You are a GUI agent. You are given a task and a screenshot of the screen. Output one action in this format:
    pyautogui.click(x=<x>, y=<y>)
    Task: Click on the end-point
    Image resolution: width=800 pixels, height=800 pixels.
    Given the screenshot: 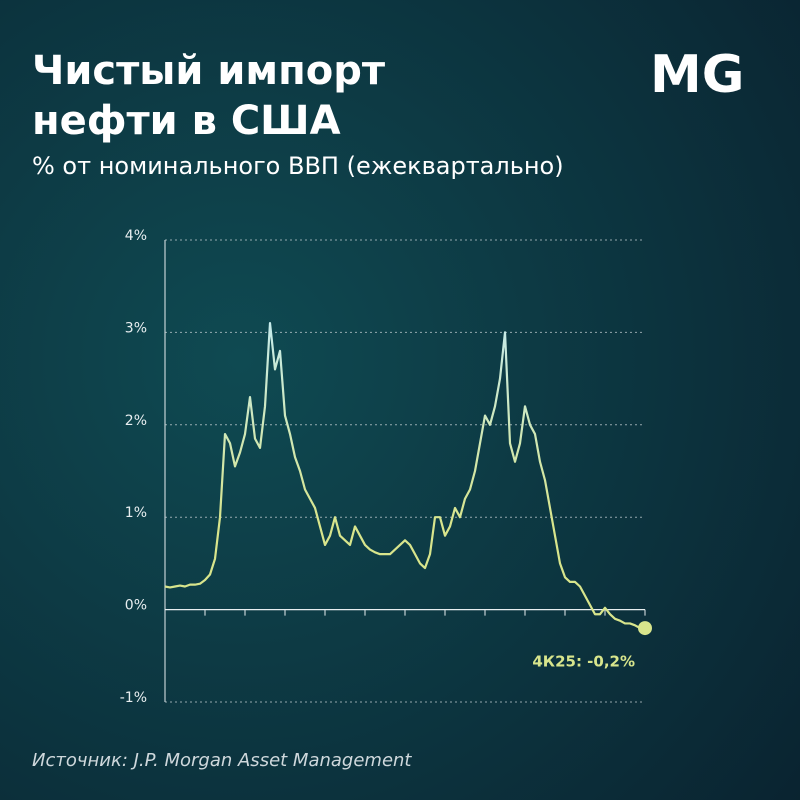 What is the action you would take?
    pyautogui.click(x=645, y=628)
    